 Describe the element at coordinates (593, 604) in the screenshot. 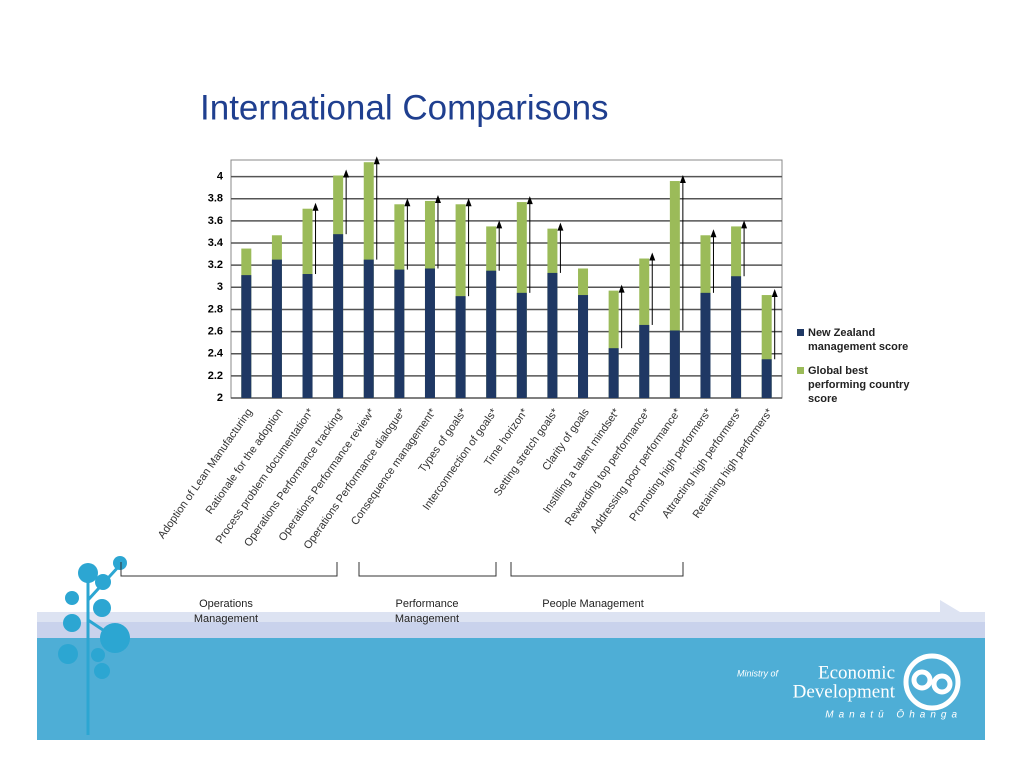

I see `group-label: People Management` at that location.